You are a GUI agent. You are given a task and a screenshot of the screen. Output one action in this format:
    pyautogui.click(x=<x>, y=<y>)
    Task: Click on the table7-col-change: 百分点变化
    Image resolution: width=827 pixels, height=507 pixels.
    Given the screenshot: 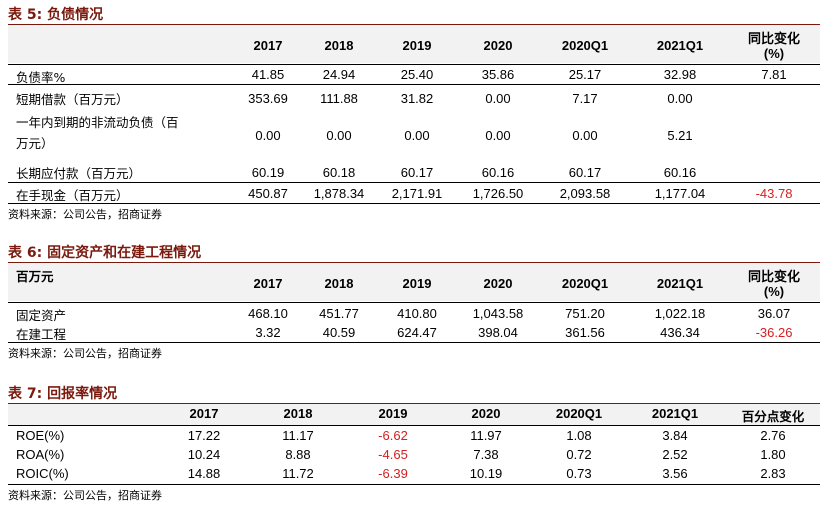 What is the action you would take?
    pyautogui.click(x=773, y=416)
    